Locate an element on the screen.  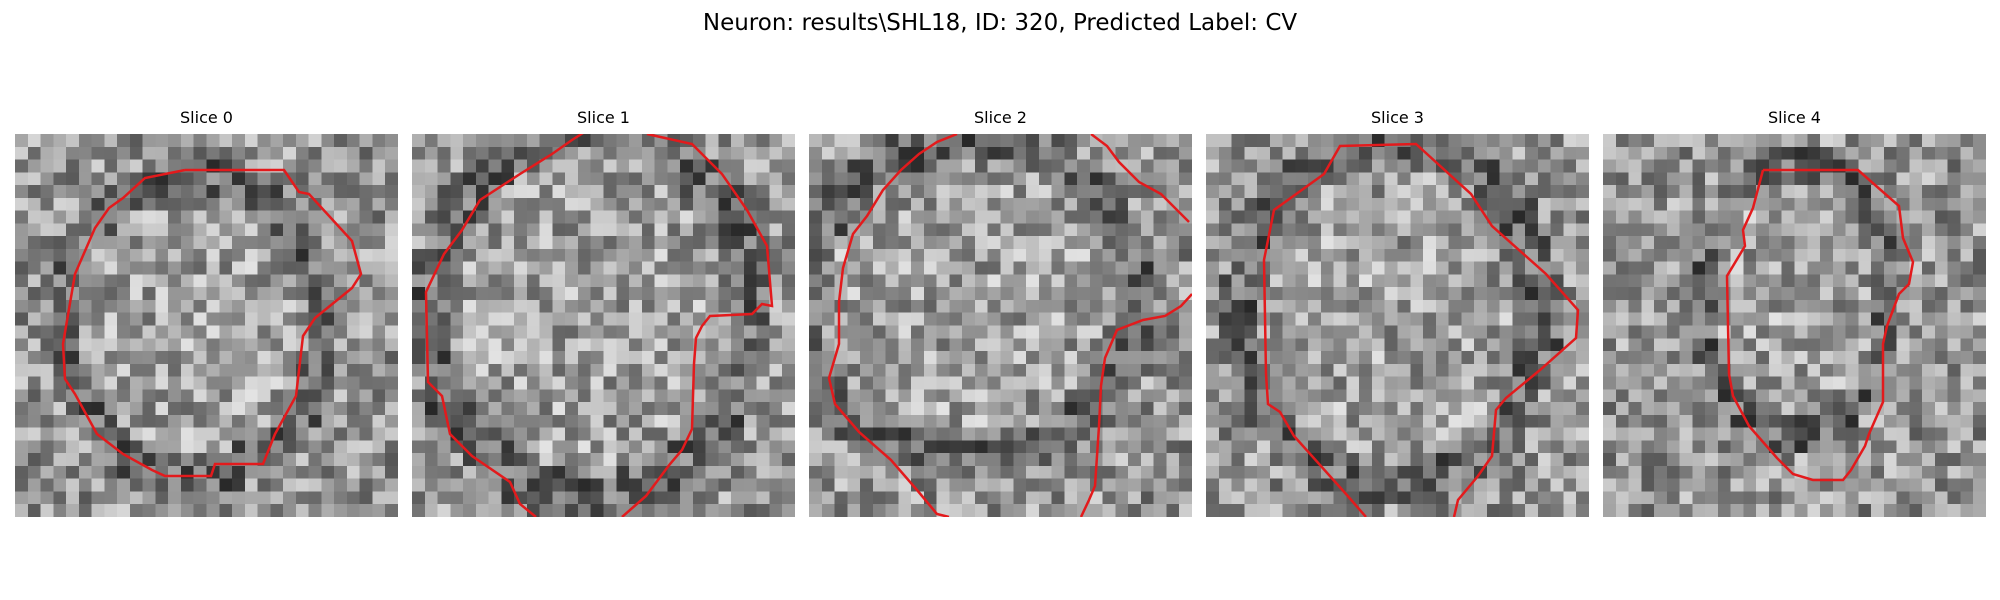
slice-title-0: Slice 0 is located at coordinates (206, 117).